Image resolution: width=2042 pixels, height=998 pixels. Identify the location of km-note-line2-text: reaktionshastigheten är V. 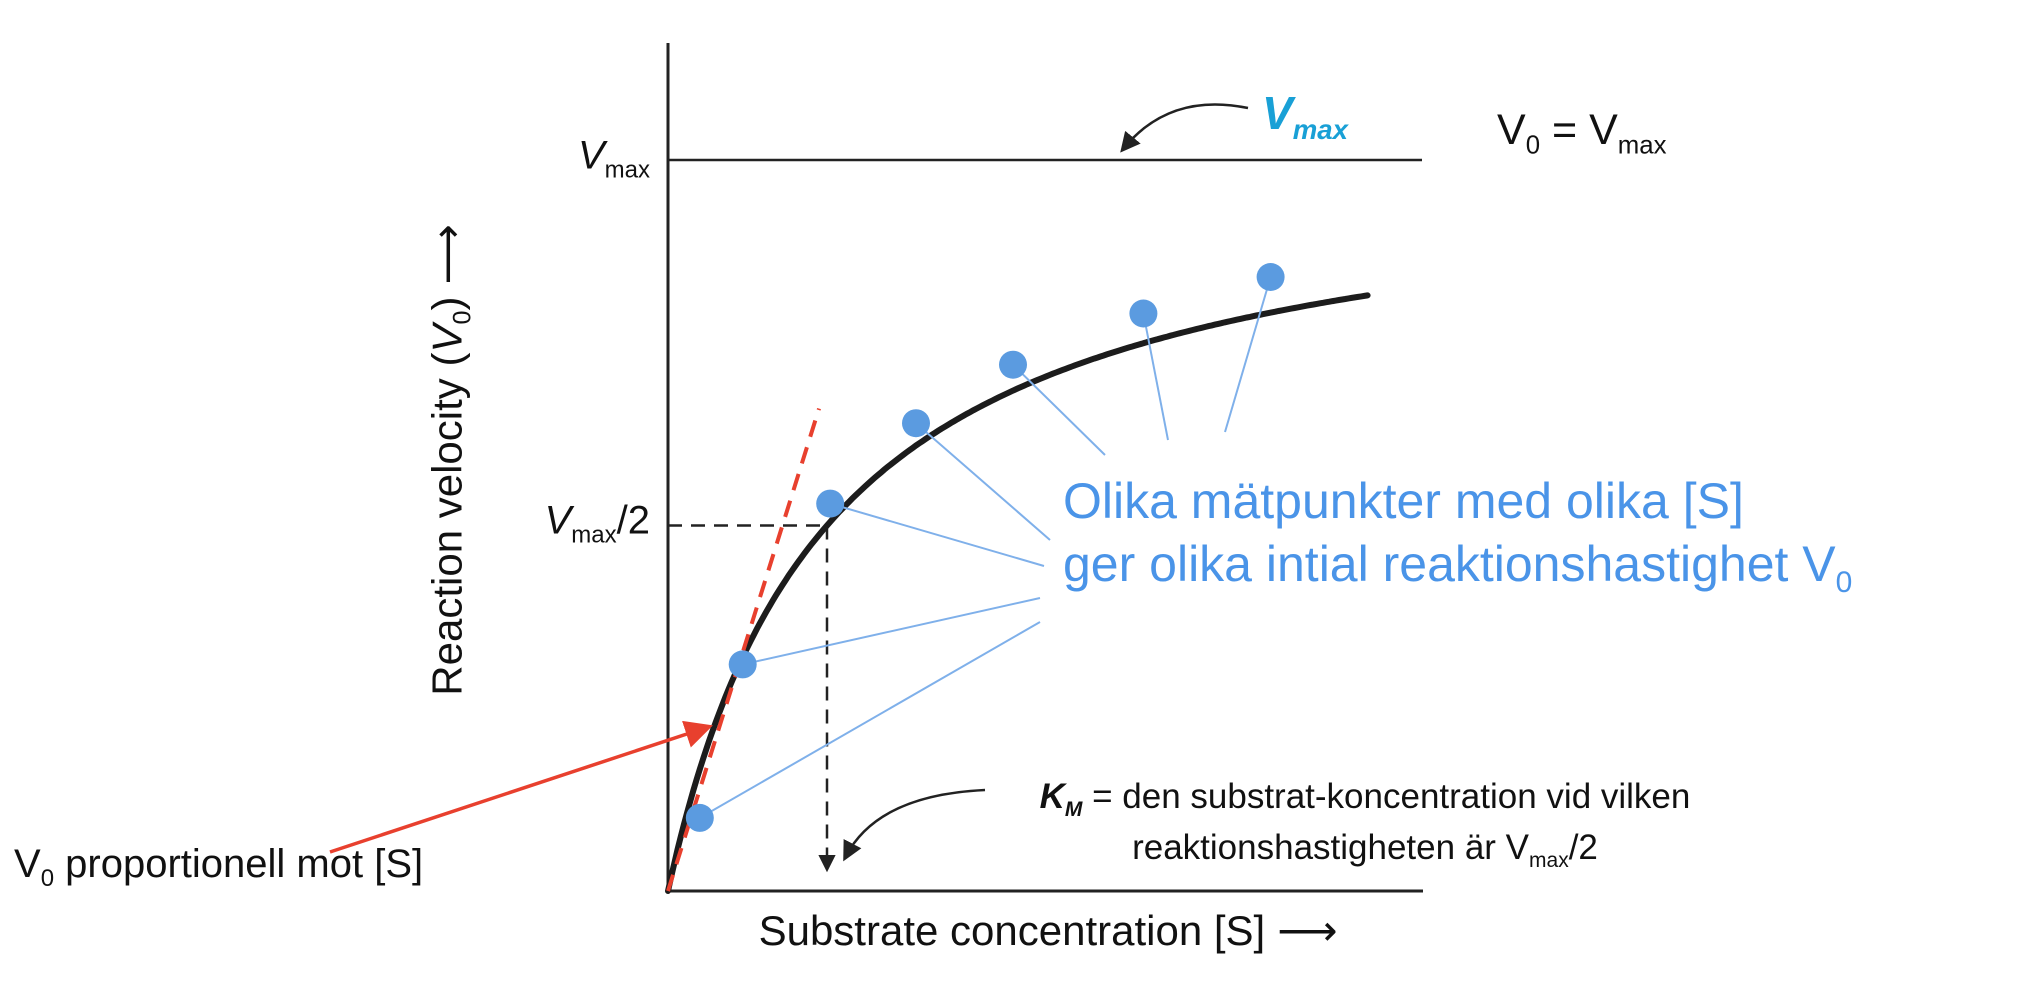
(1331, 848).